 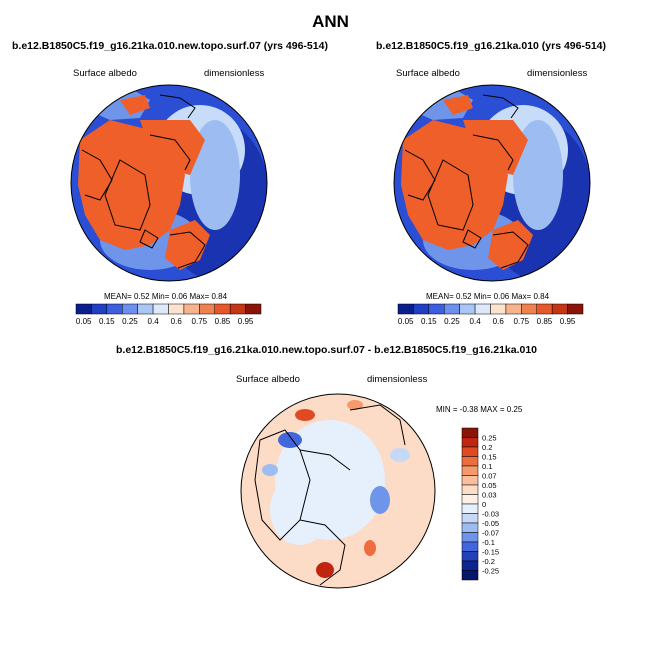 What do you see at coordinates (177, 321) in the screenshot?
I see `panel1-colorbar-tick-label: 0.6` at bounding box center [177, 321].